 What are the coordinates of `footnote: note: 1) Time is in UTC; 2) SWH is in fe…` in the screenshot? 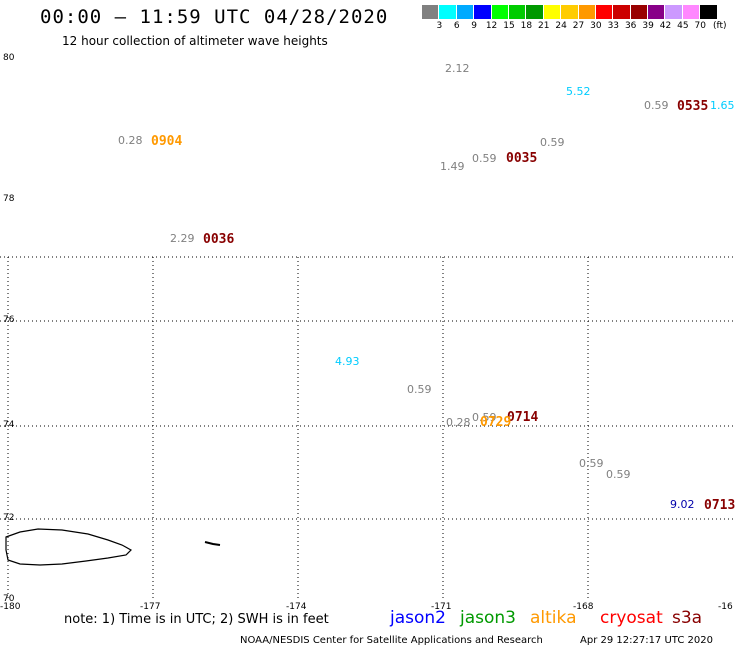 It's located at (196, 619).